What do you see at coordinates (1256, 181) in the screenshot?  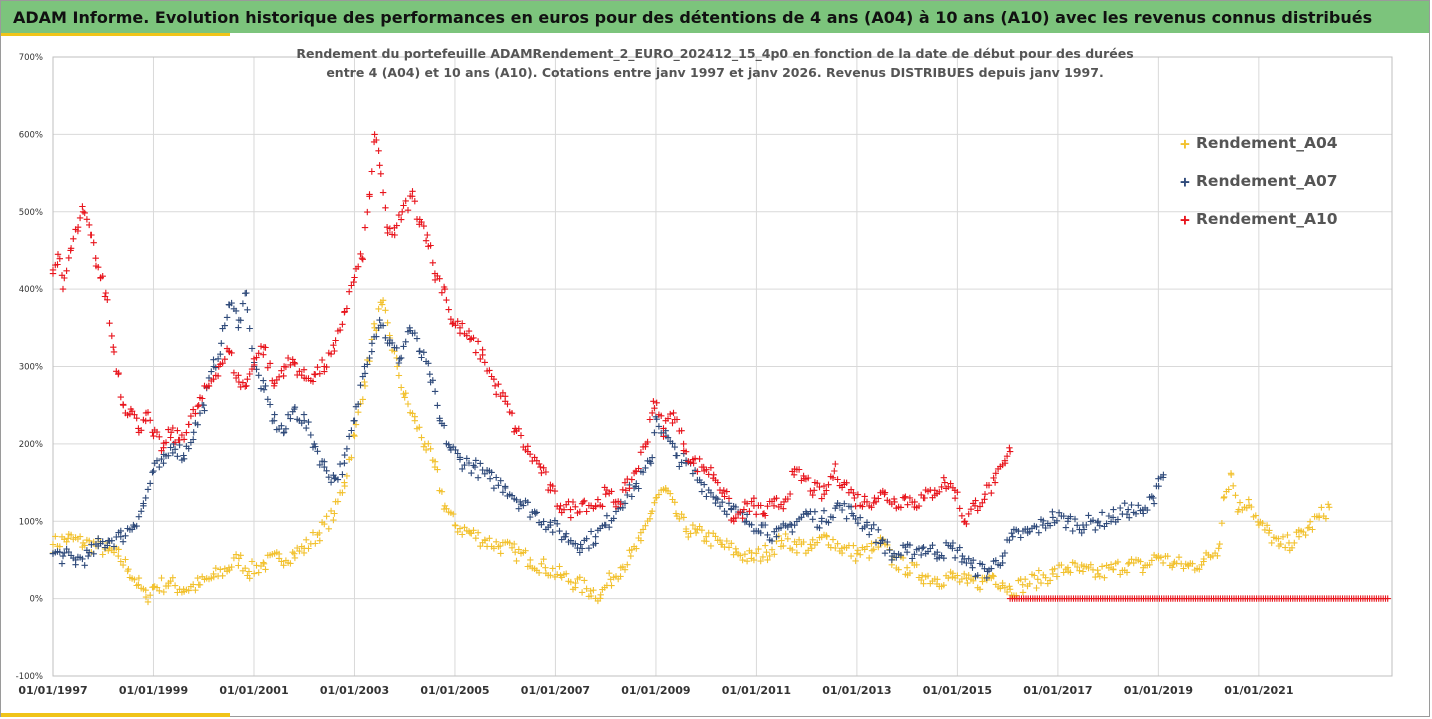 I see `legend-item-a07: + Rendement_A07` at bounding box center [1256, 181].